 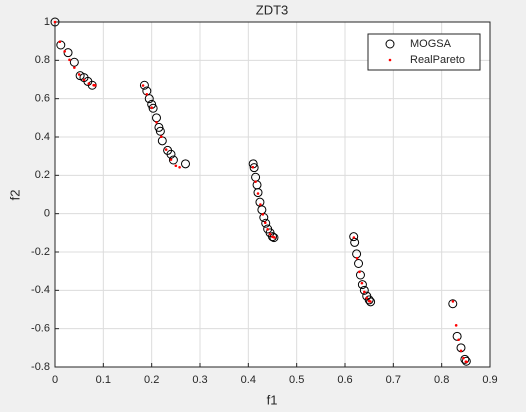 What do you see at coordinates (296, 380) in the screenshot?
I see `x-tick-label: 0.5` at bounding box center [296, 380].